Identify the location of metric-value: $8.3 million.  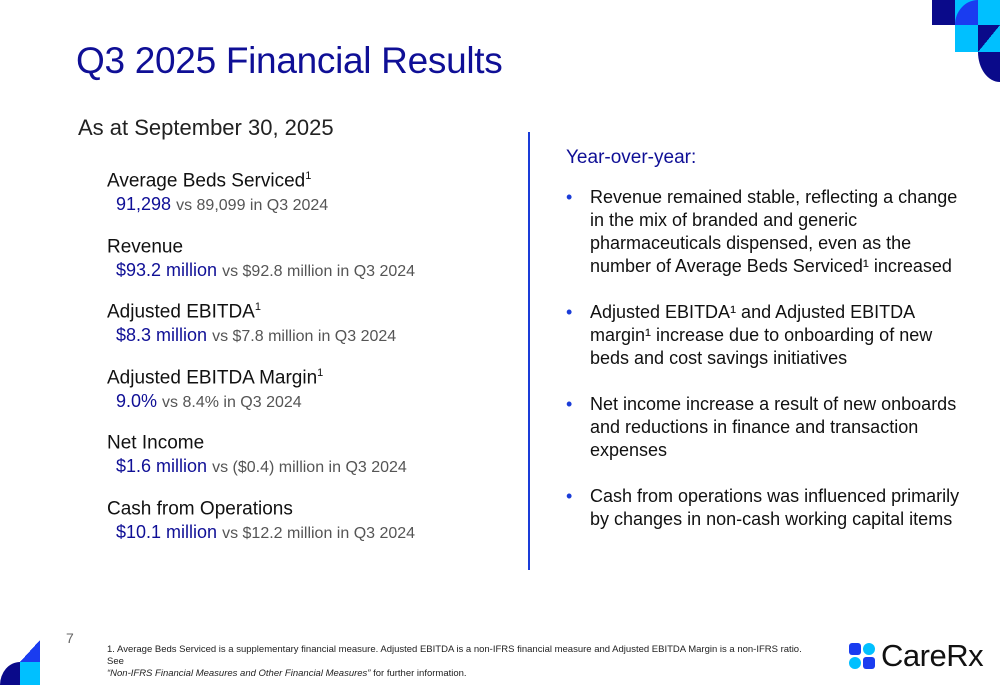
(162, 335).